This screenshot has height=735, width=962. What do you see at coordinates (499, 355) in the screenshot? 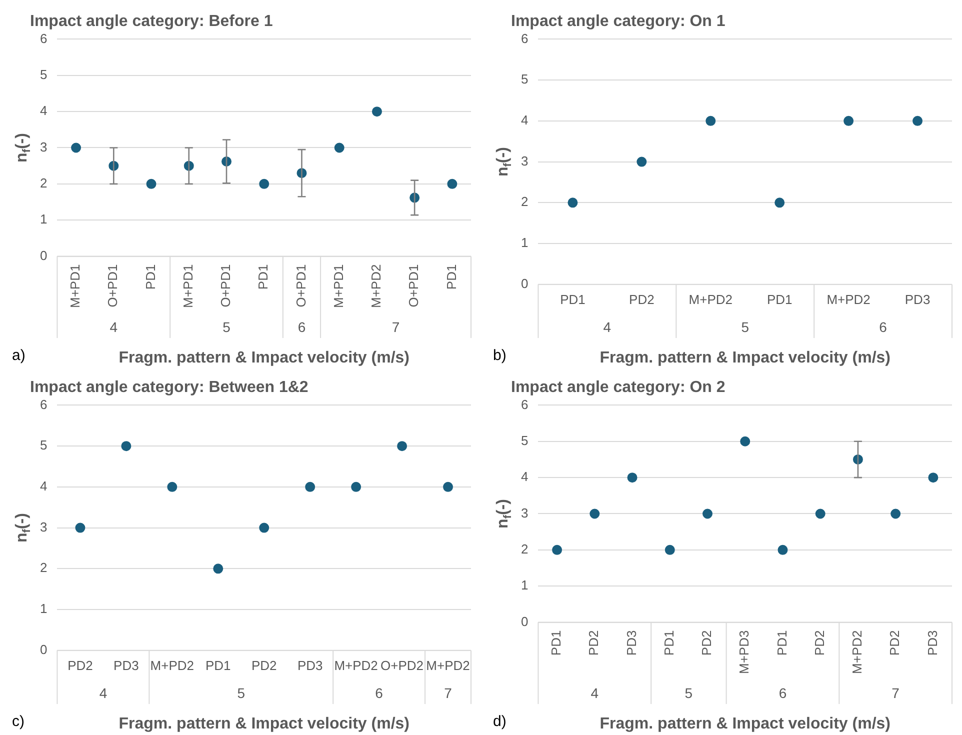
I see `text: b)` at bounding box center [499, 355].